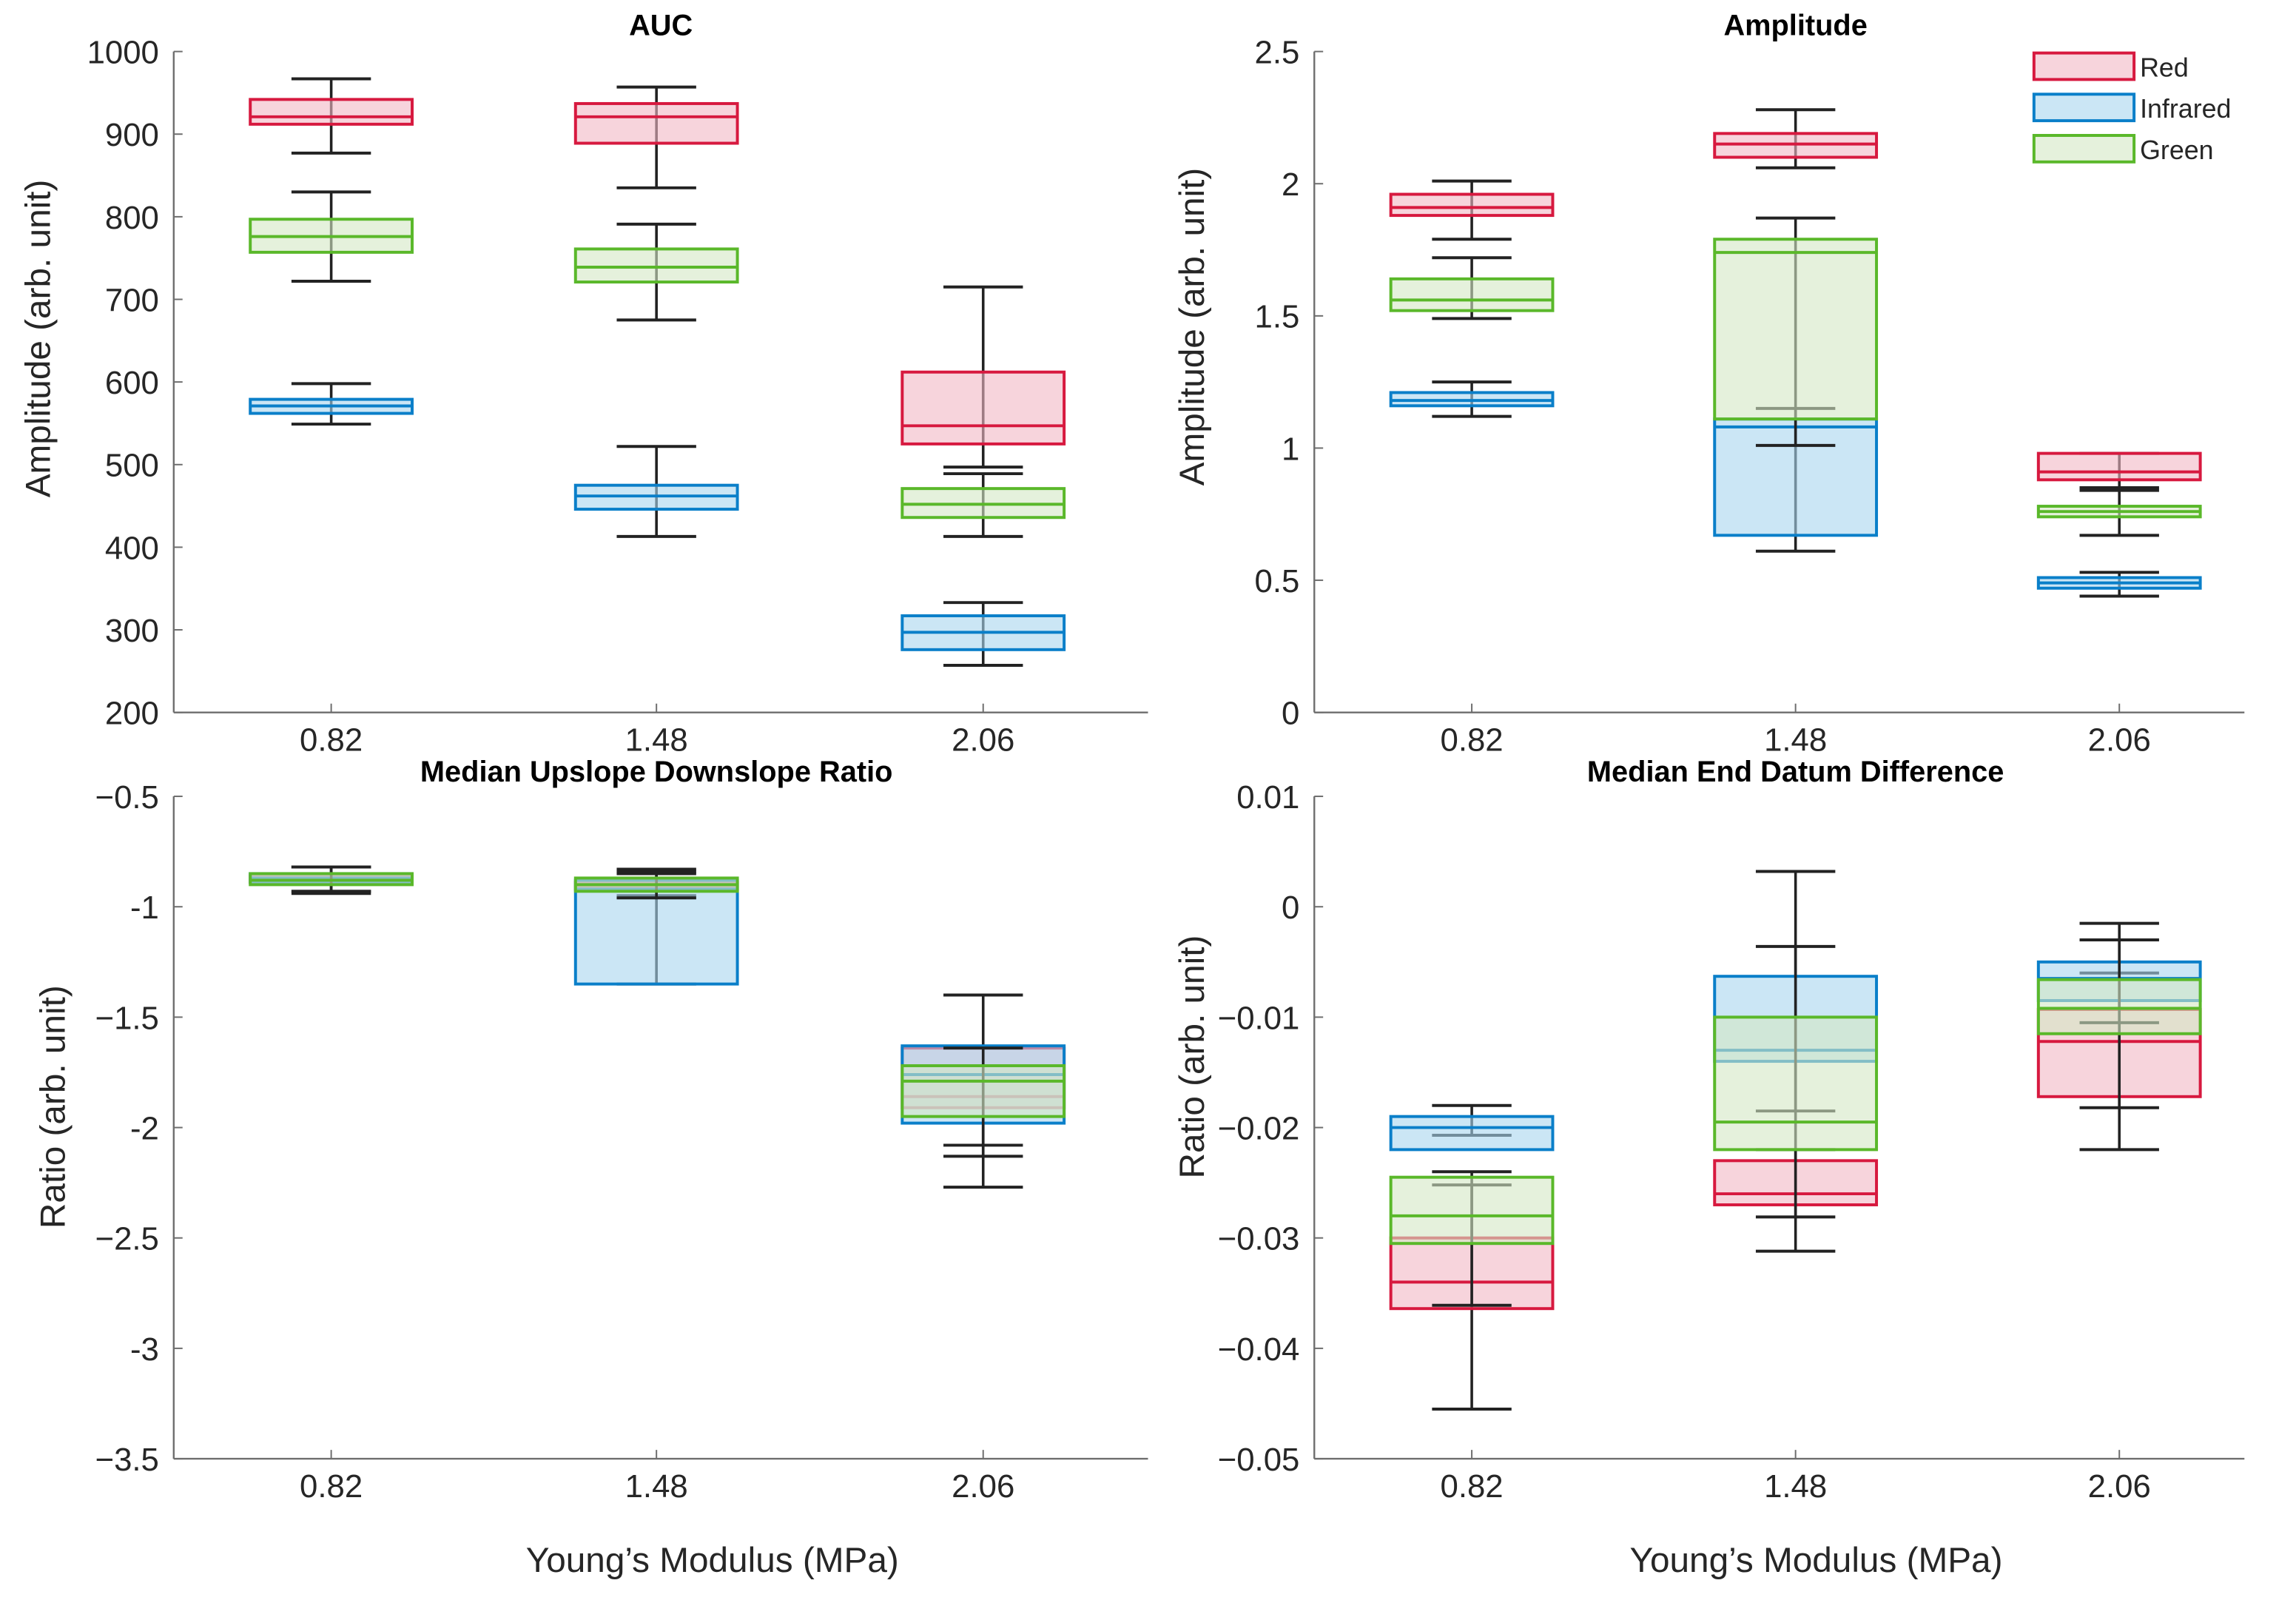 Image resolution: width=2296 pixels, height=1603 pixels. What do you see at coordinates (123, 53) in the screenshot?
I see `y-tick-label: 1000` at bounding box center [123, 53].